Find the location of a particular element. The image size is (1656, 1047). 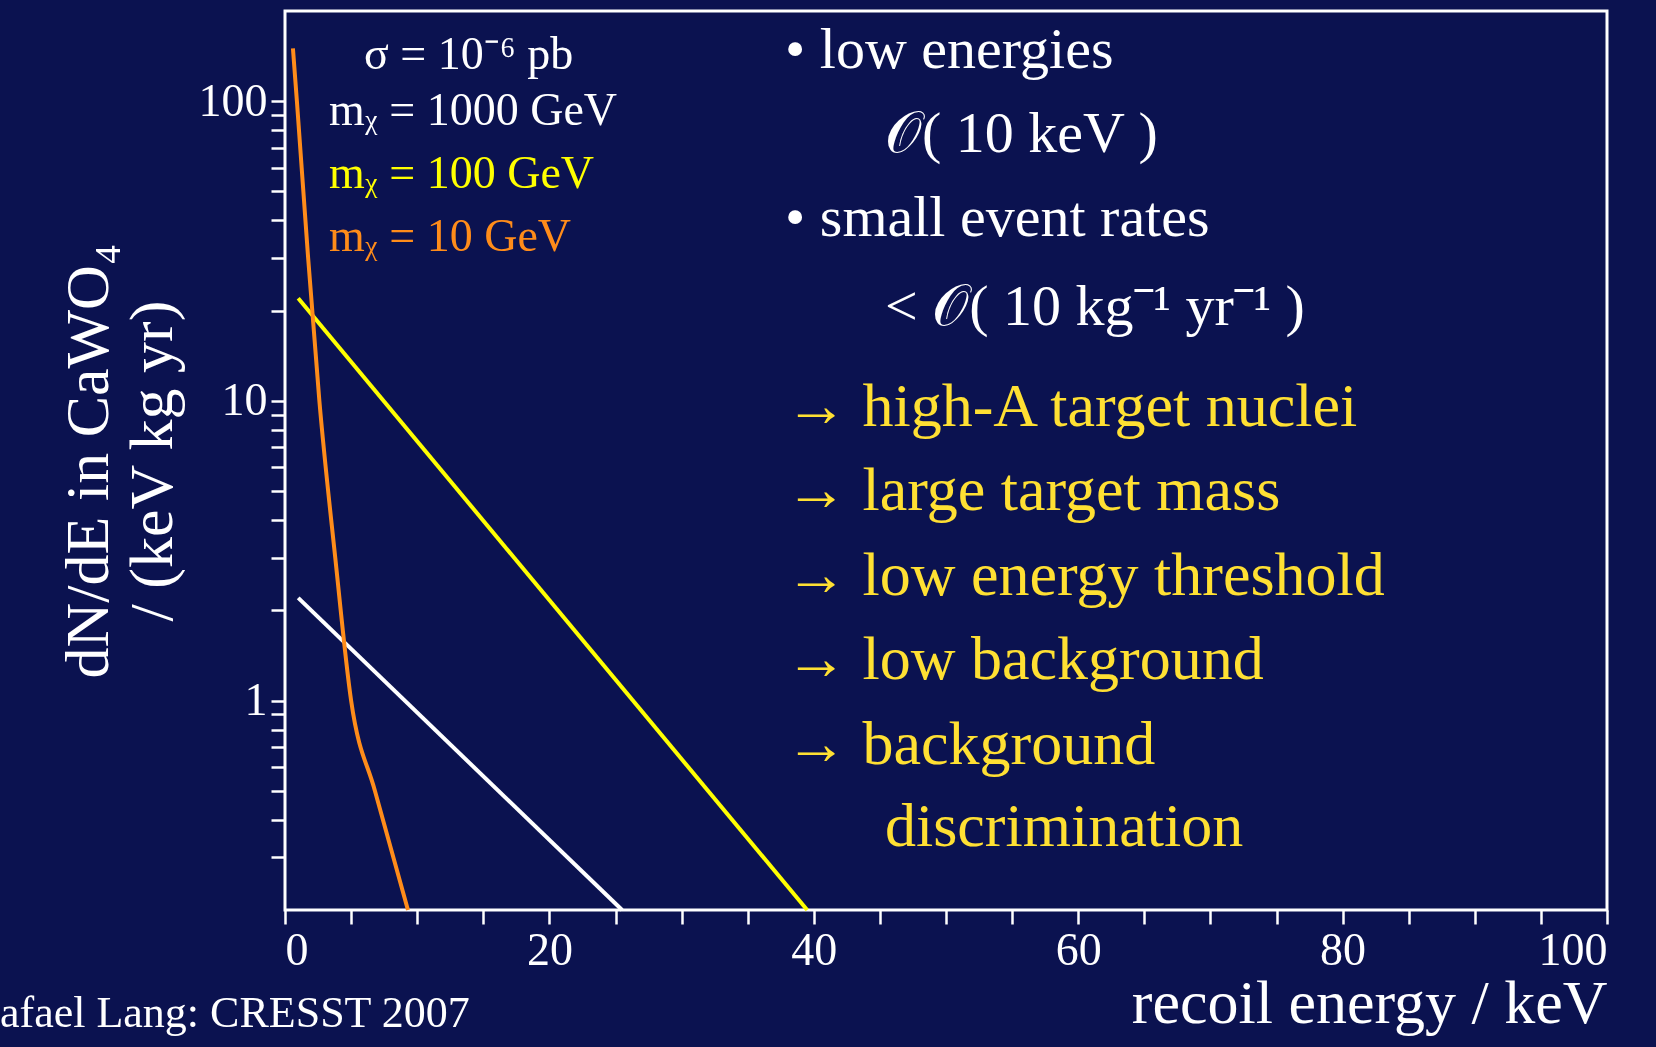

annotation: 𝒪( 10 keV ) is located at coordinates (1021, 132).